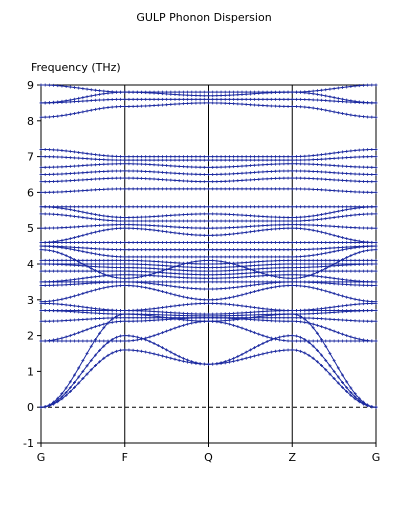 The height and width of the screenshot is (521, 408). What do you see at coordinates (30, 371) in the screenshot?
I see `y-tick-label: 1` at bounding box center [30, 371].